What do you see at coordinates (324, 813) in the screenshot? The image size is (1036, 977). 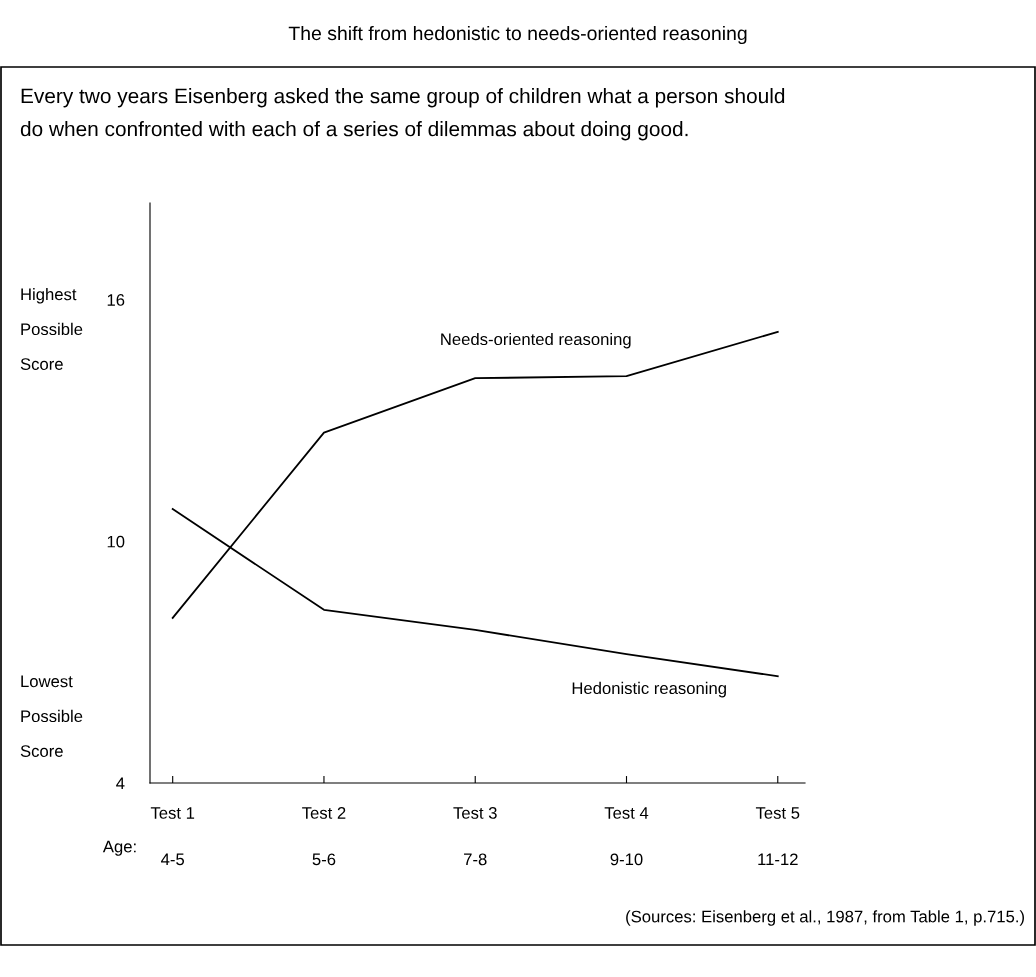 I see `x-tick-label: Test 2` at bounding box center [324, 813].